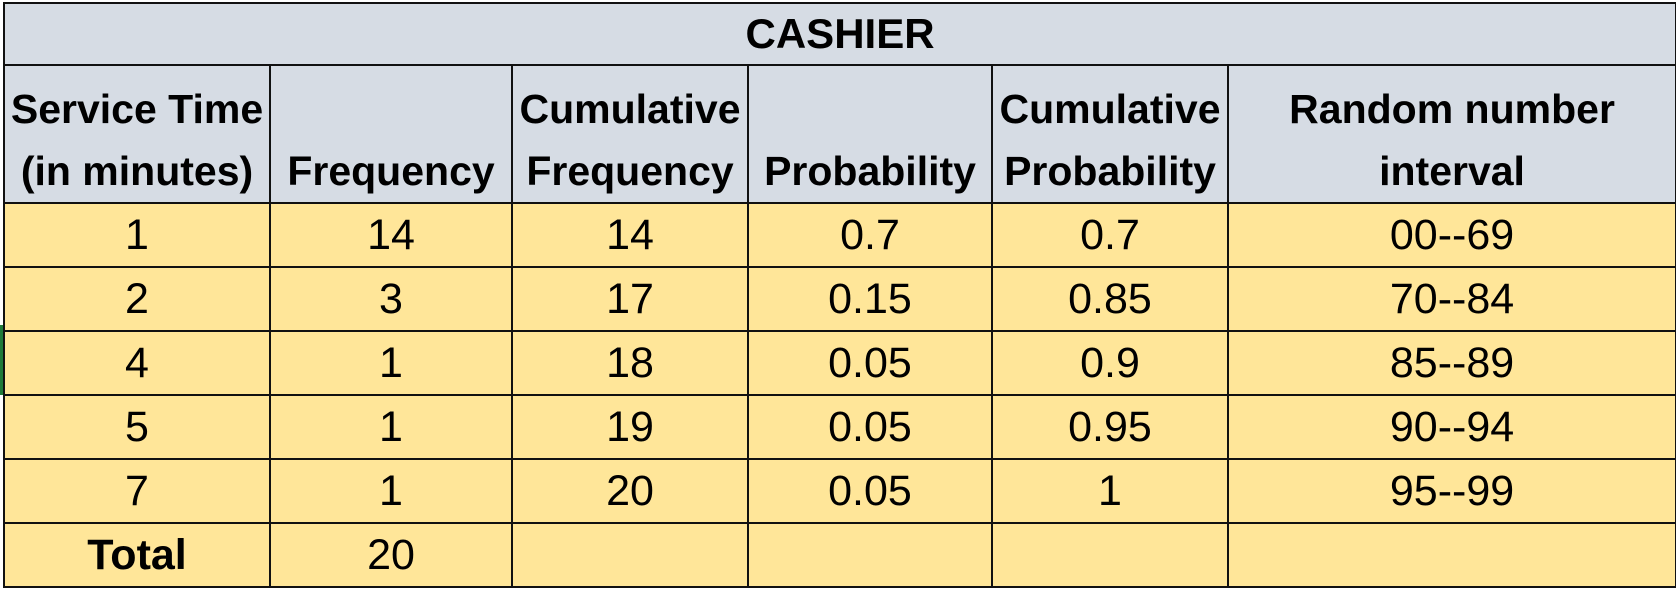  I want to click on header-frequency: Frequency, so click(391, 134).